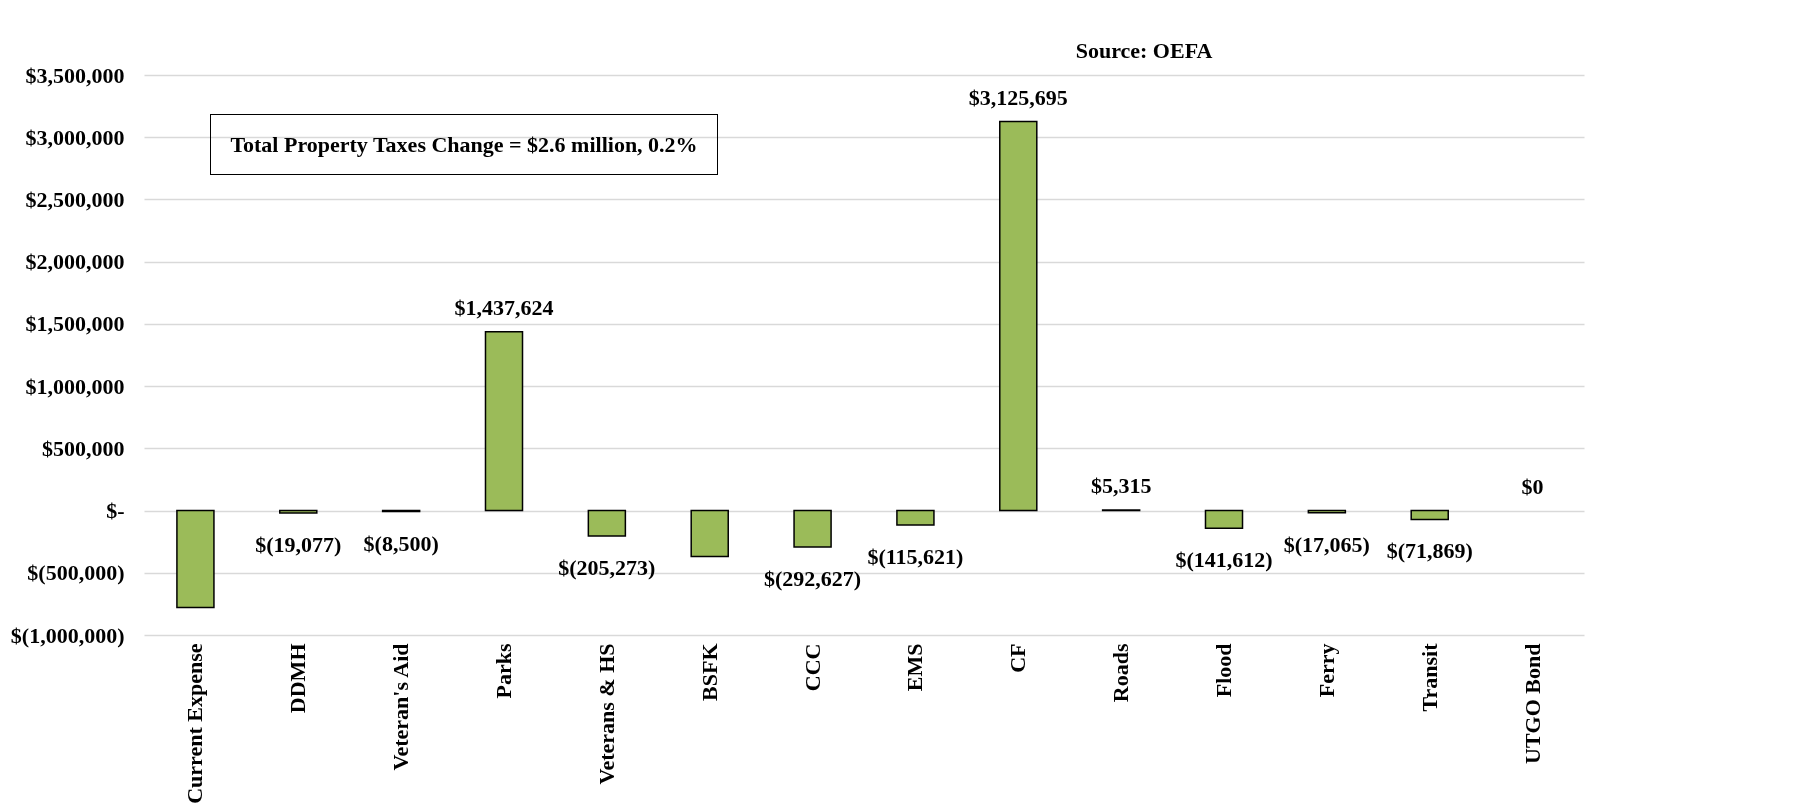 The width and height of the screenshot is (1820, 812). Describe the element at coordinates (1429, 677) in the screenshot. I see `x-tick-label: Transit` at that location.